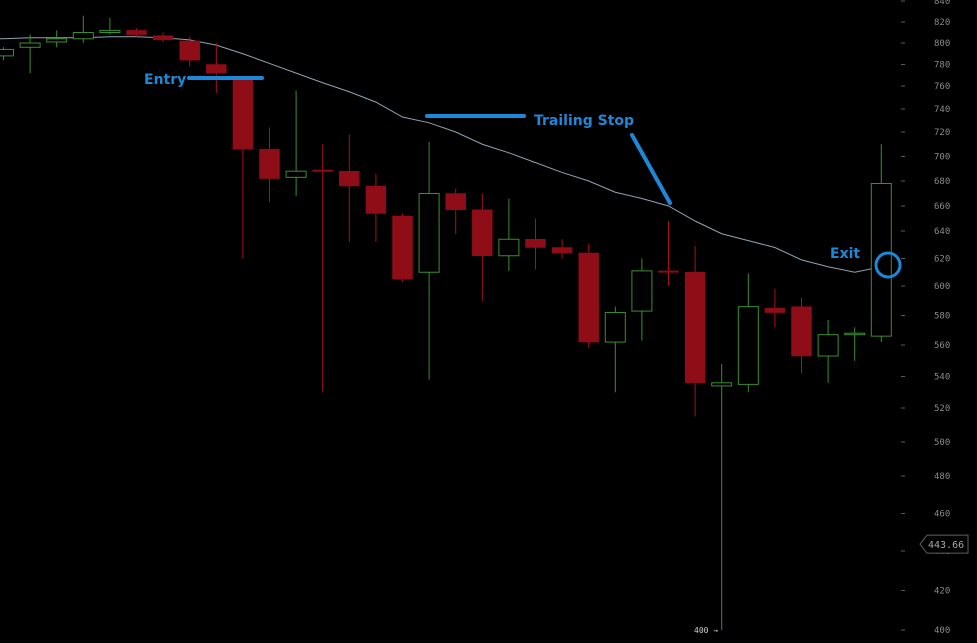 The width and height of the screenshot is (977, 643). Describe the element at coordinates (942, 207) in the screenshot. I see `tick-label: 660` at that location.